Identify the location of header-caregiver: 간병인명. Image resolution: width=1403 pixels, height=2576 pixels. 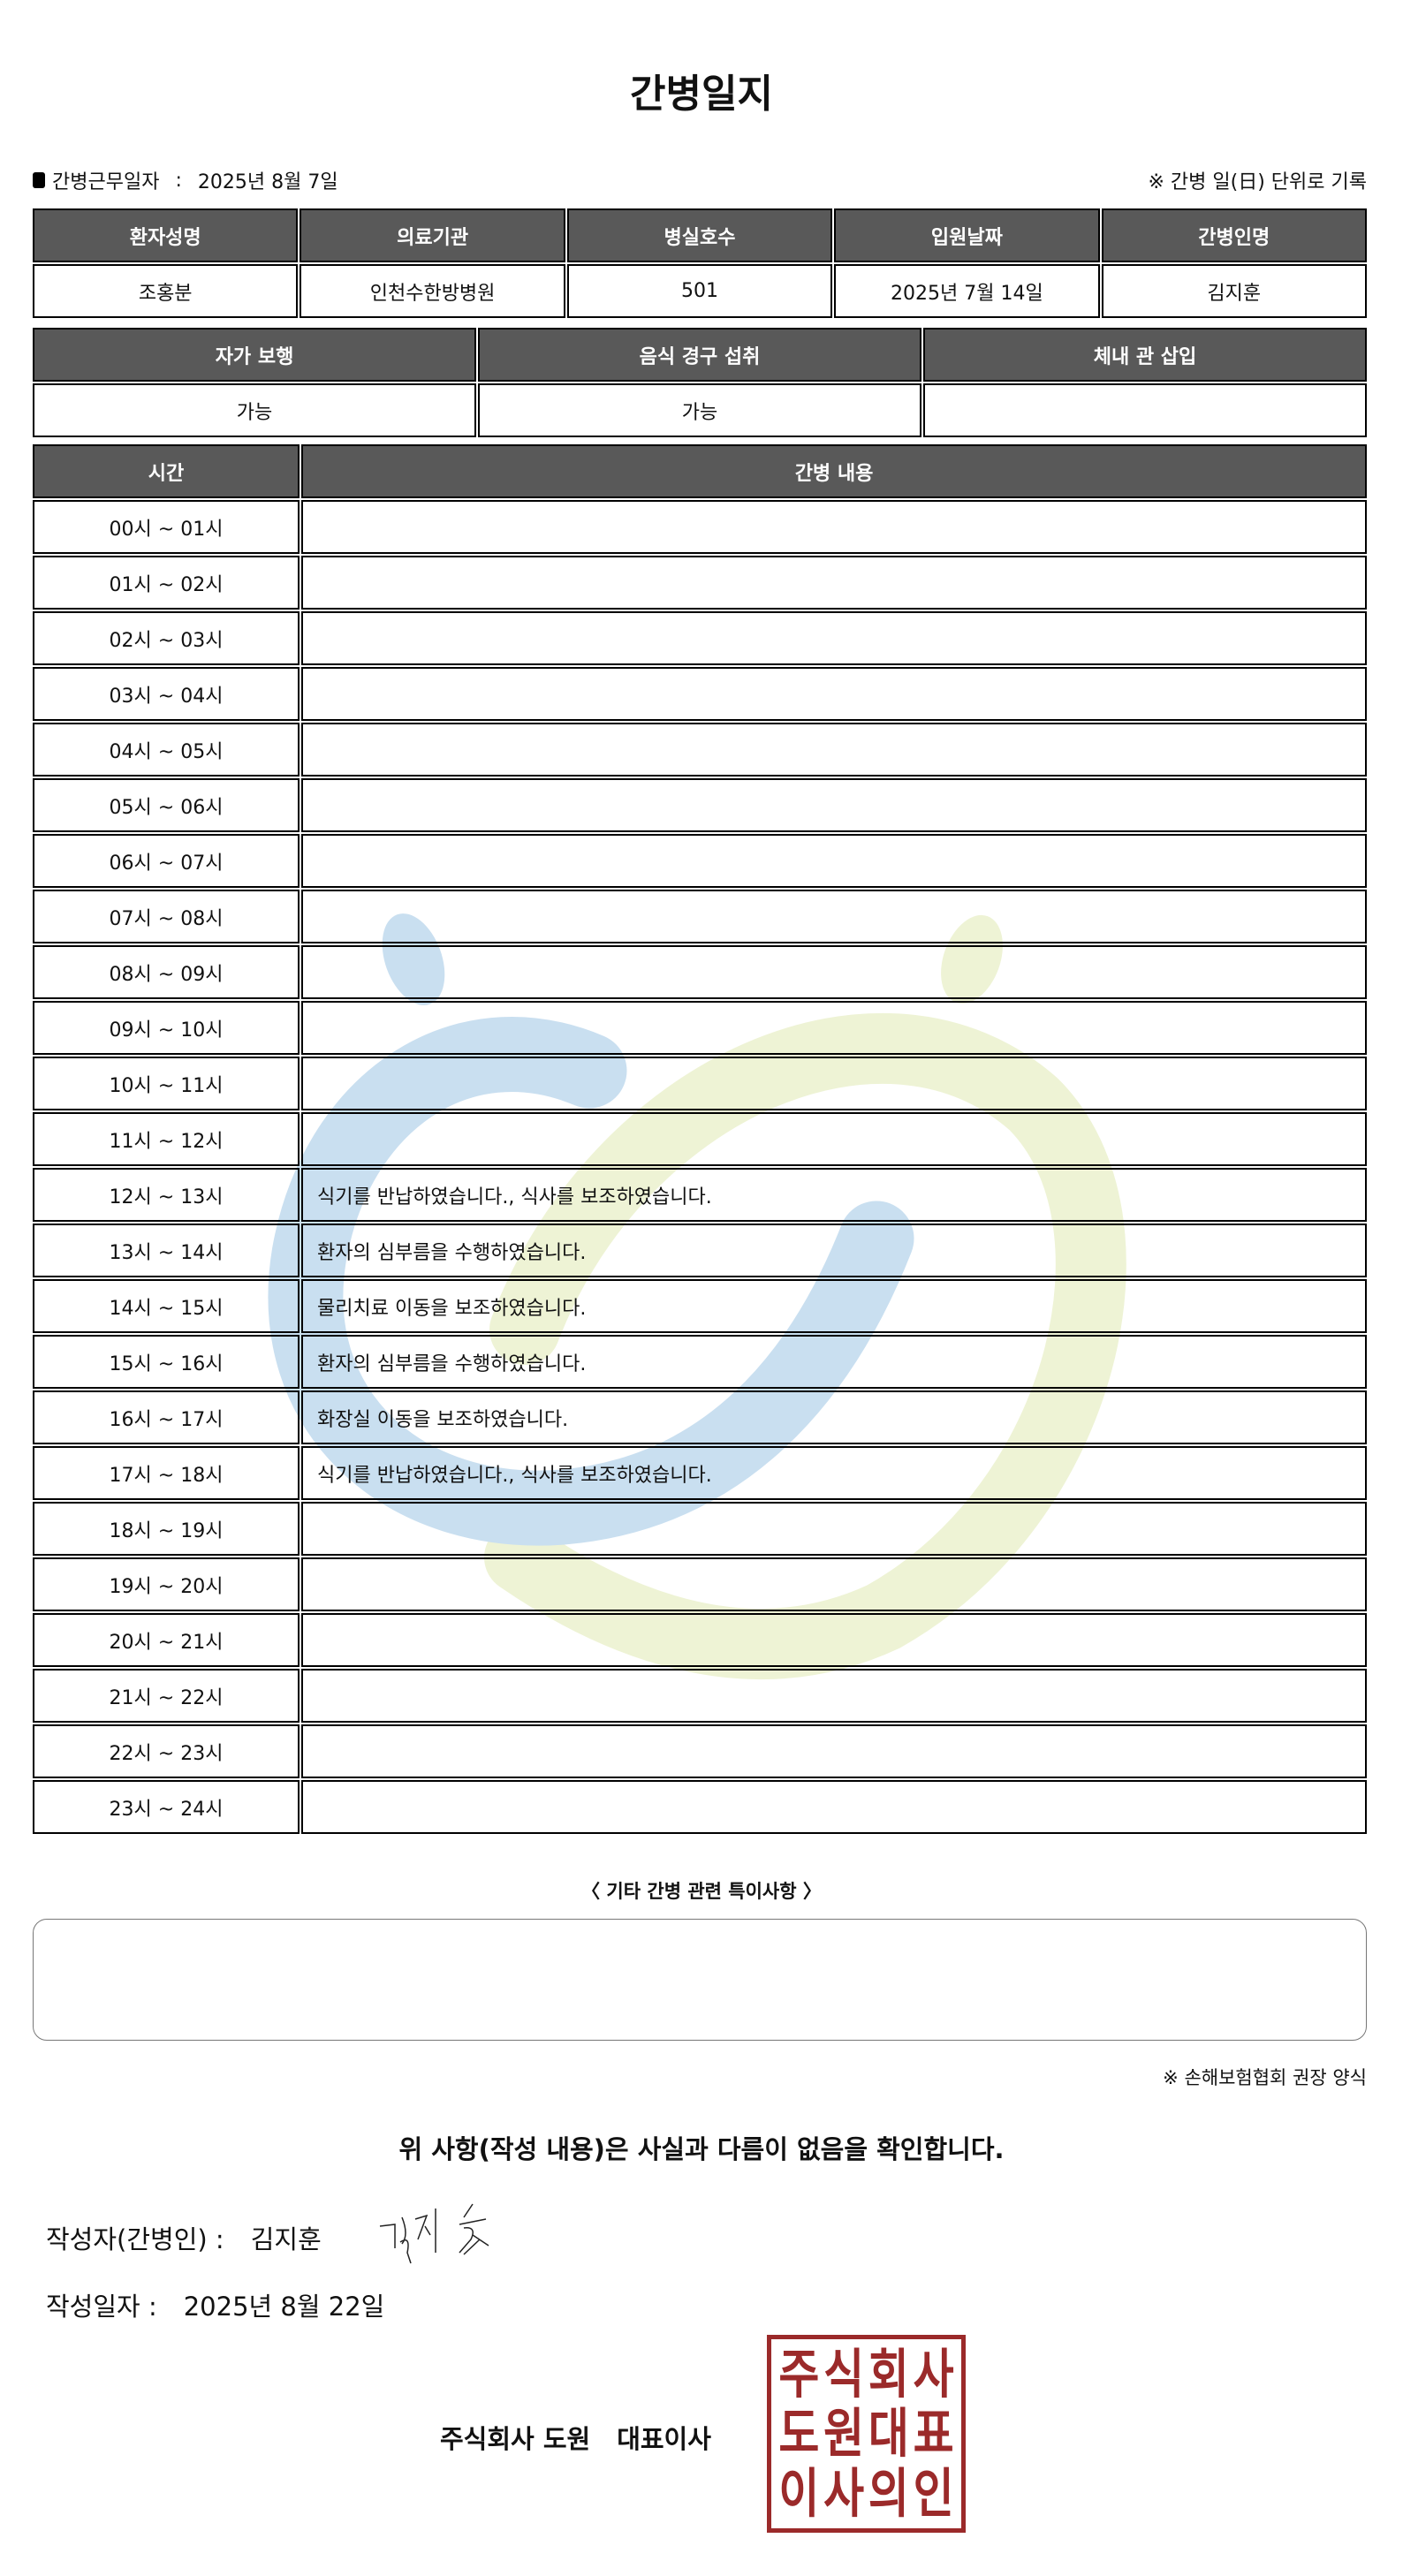
(1234, 235).